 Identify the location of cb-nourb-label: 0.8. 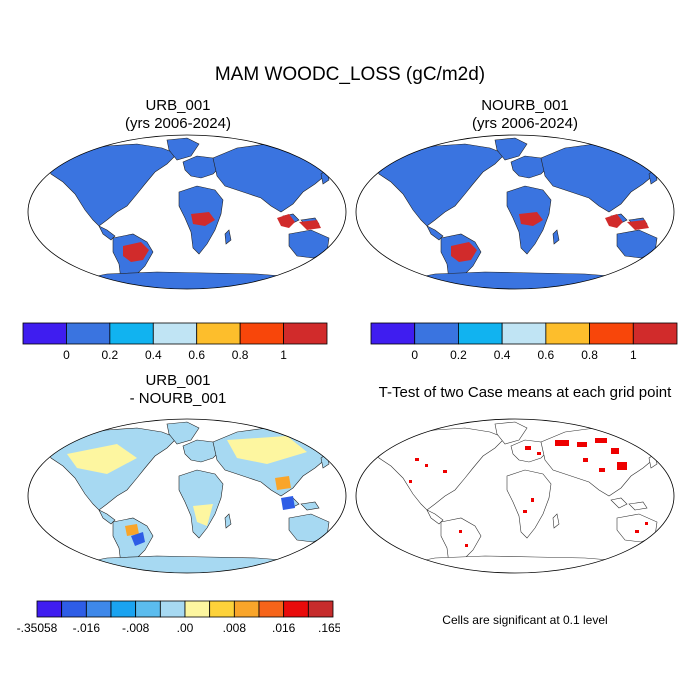
(589, 355).